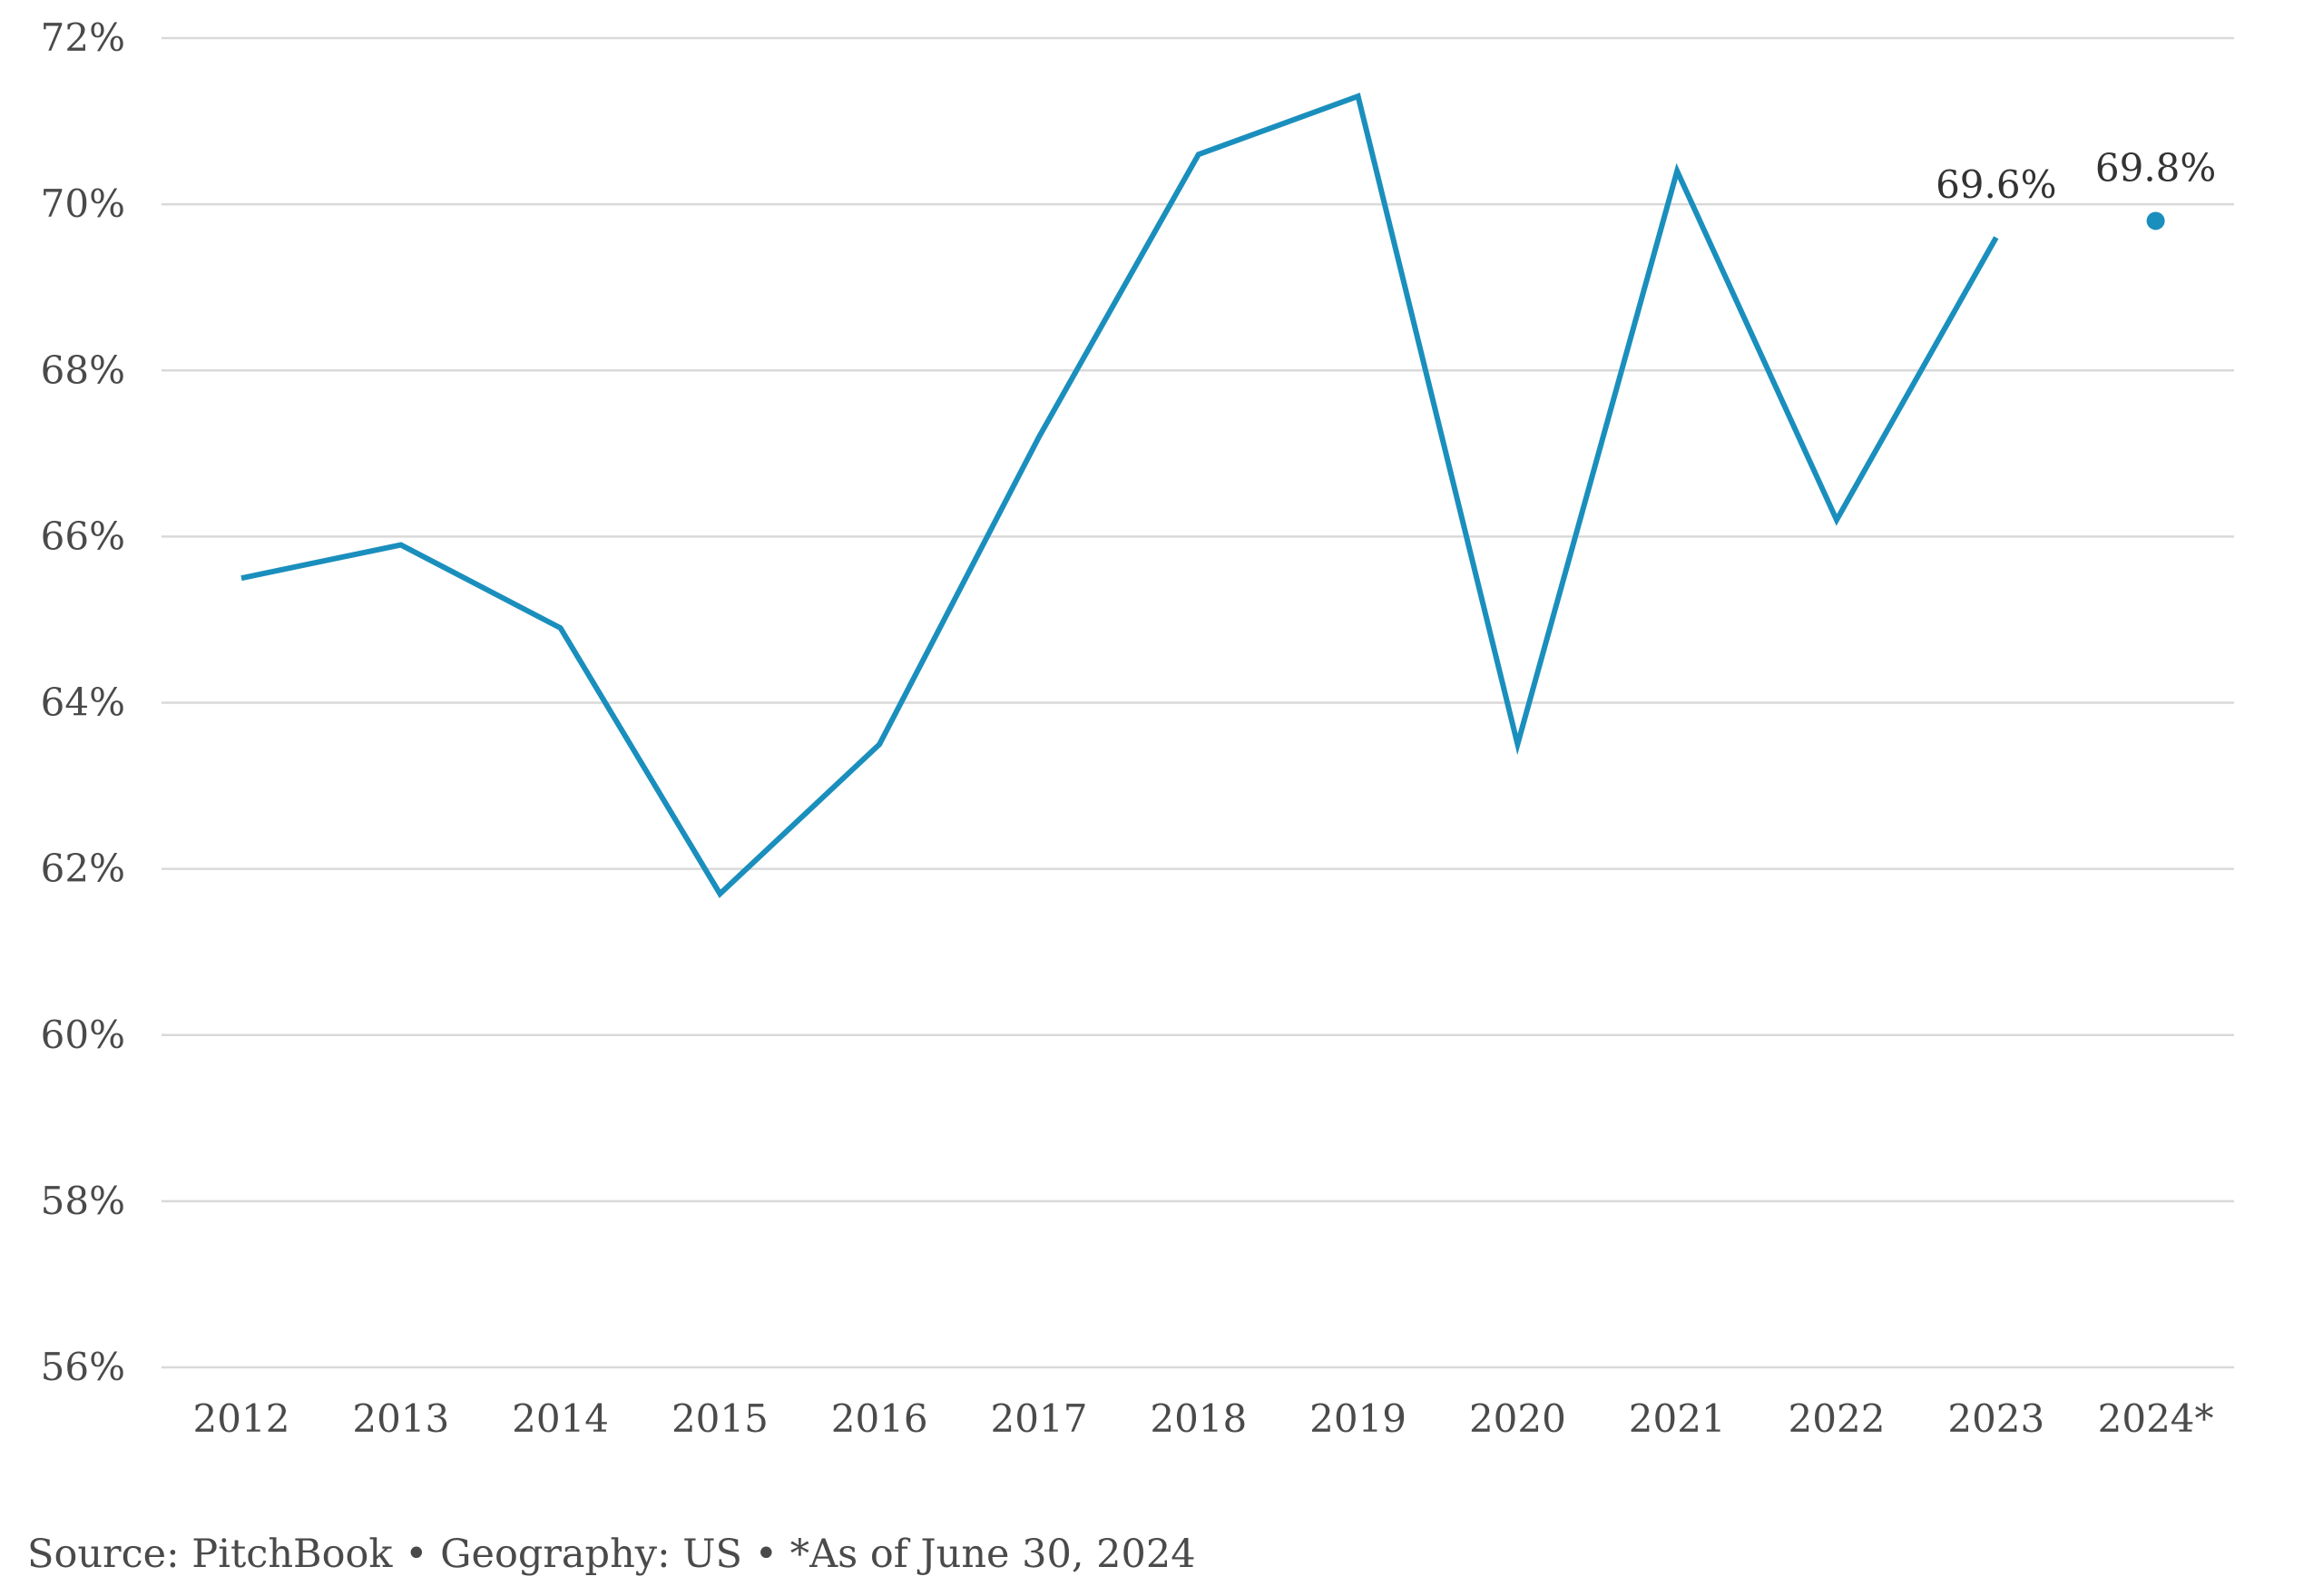 This screenshot has height=1596, width=2323. What do you see at coordinates (83, 1035) in the screenshot?
I see `y-tick-label: 60%` at bounding box center [83, 1035].